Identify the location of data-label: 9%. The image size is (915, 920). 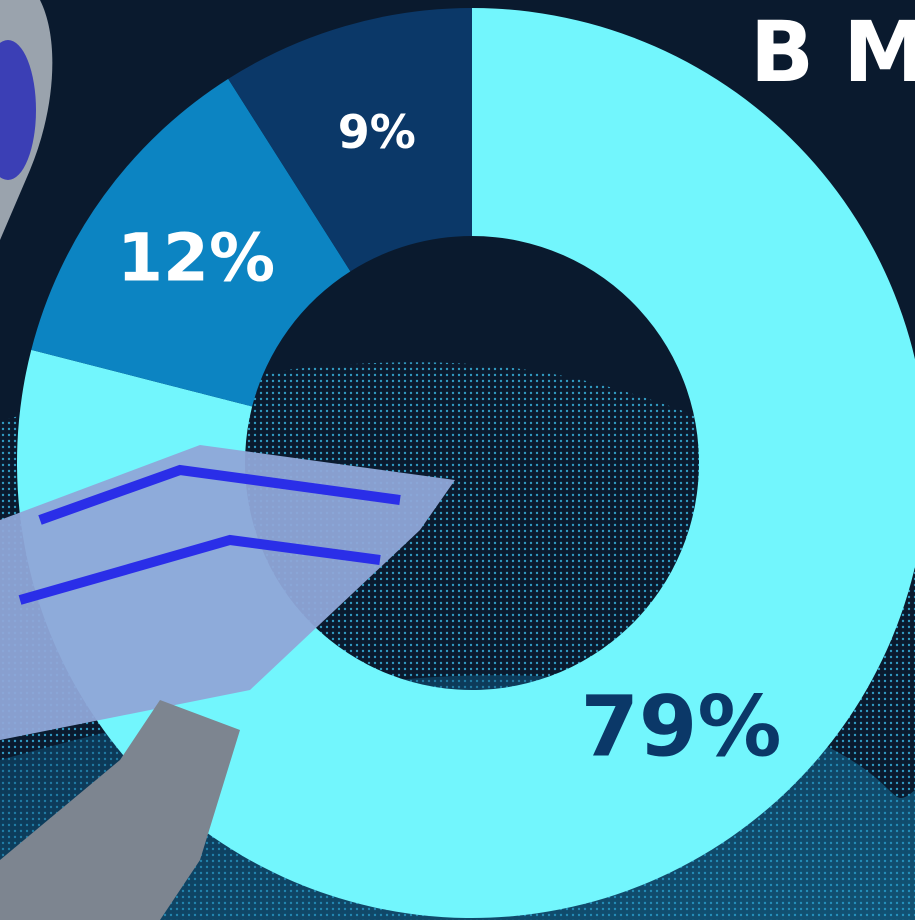
(377, 132).